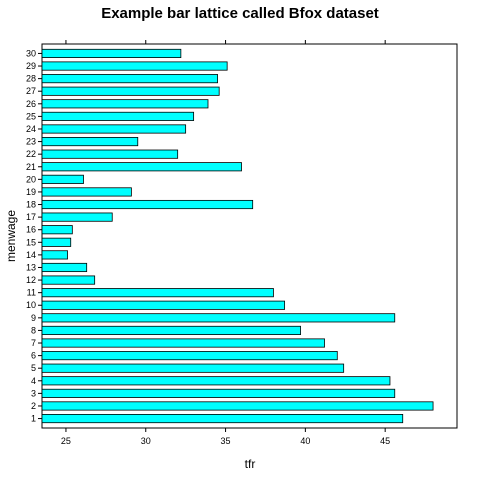 This screenshot has height=480, width=480. What do you see at coordinates (31, 53) in the screenshot?
I see `y-tick-label: 30` at bounding box center [31, 53].